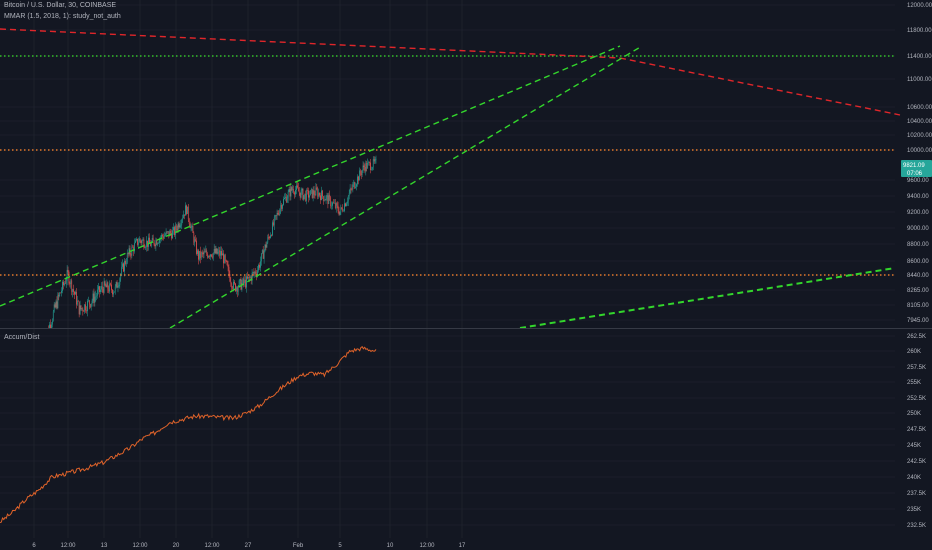  I want to click on accum-dist-title: Accum/Dist, so click(22, 337).